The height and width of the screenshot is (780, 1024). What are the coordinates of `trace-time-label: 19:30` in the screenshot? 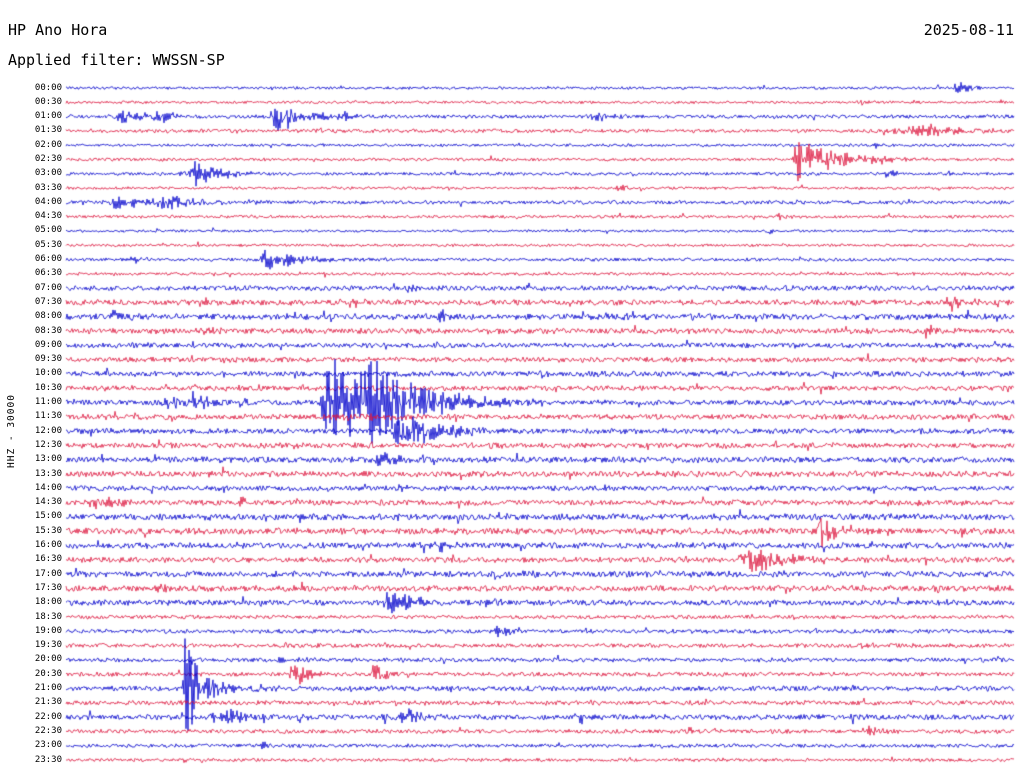 It's located at (48, 645).